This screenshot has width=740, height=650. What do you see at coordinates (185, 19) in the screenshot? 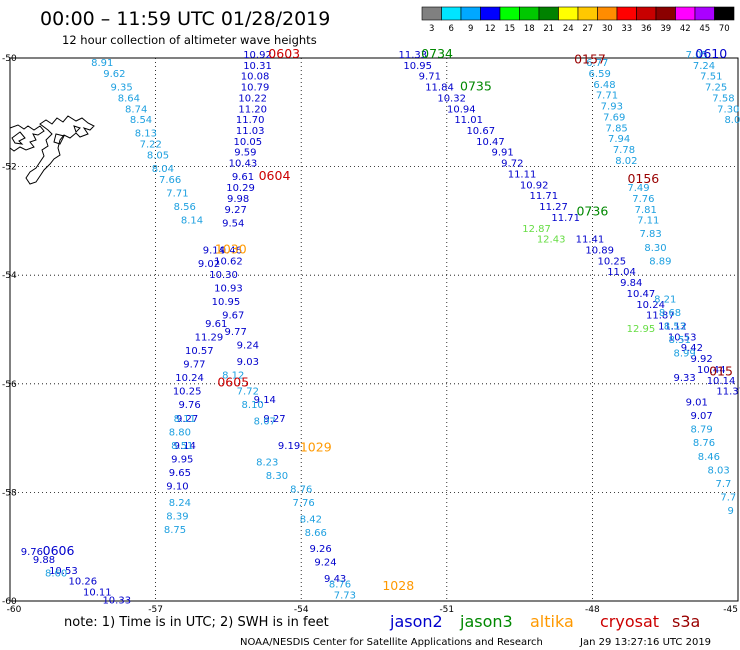
I see `chart-title: 00:00 – 11:59 UTC 01/28/2019` at bounding box center [185, 19].